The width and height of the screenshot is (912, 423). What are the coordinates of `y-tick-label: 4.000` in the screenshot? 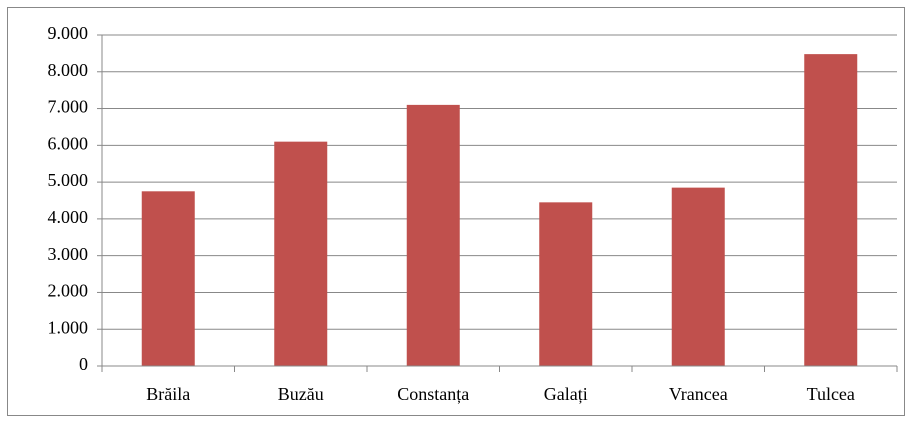 It's located at (68, 217).